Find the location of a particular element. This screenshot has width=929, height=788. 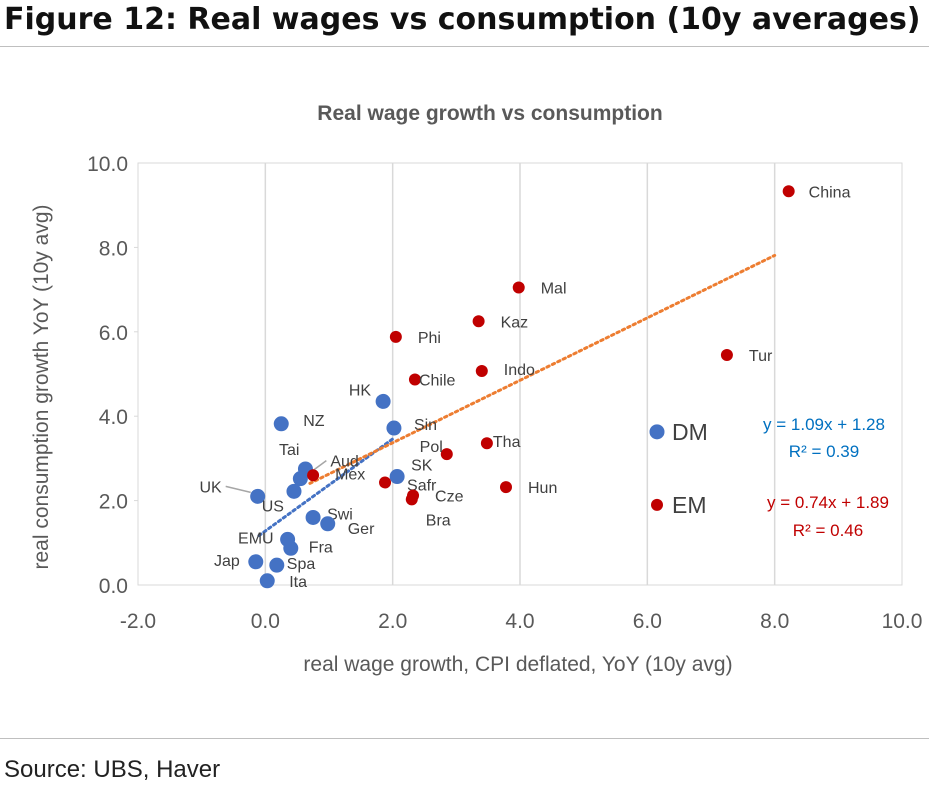

dm-point-aud is located at coordinates (300, 479).